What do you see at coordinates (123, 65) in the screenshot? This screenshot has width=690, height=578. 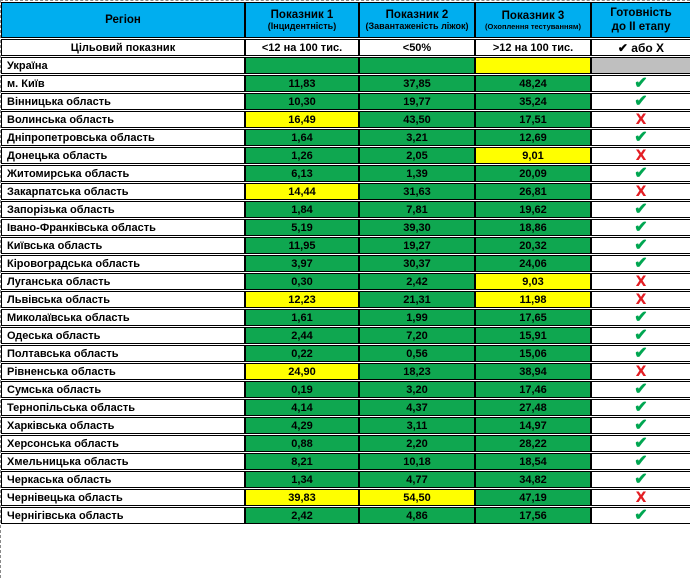 I see `region-cell: Україна` at bounding box center [123, 65].